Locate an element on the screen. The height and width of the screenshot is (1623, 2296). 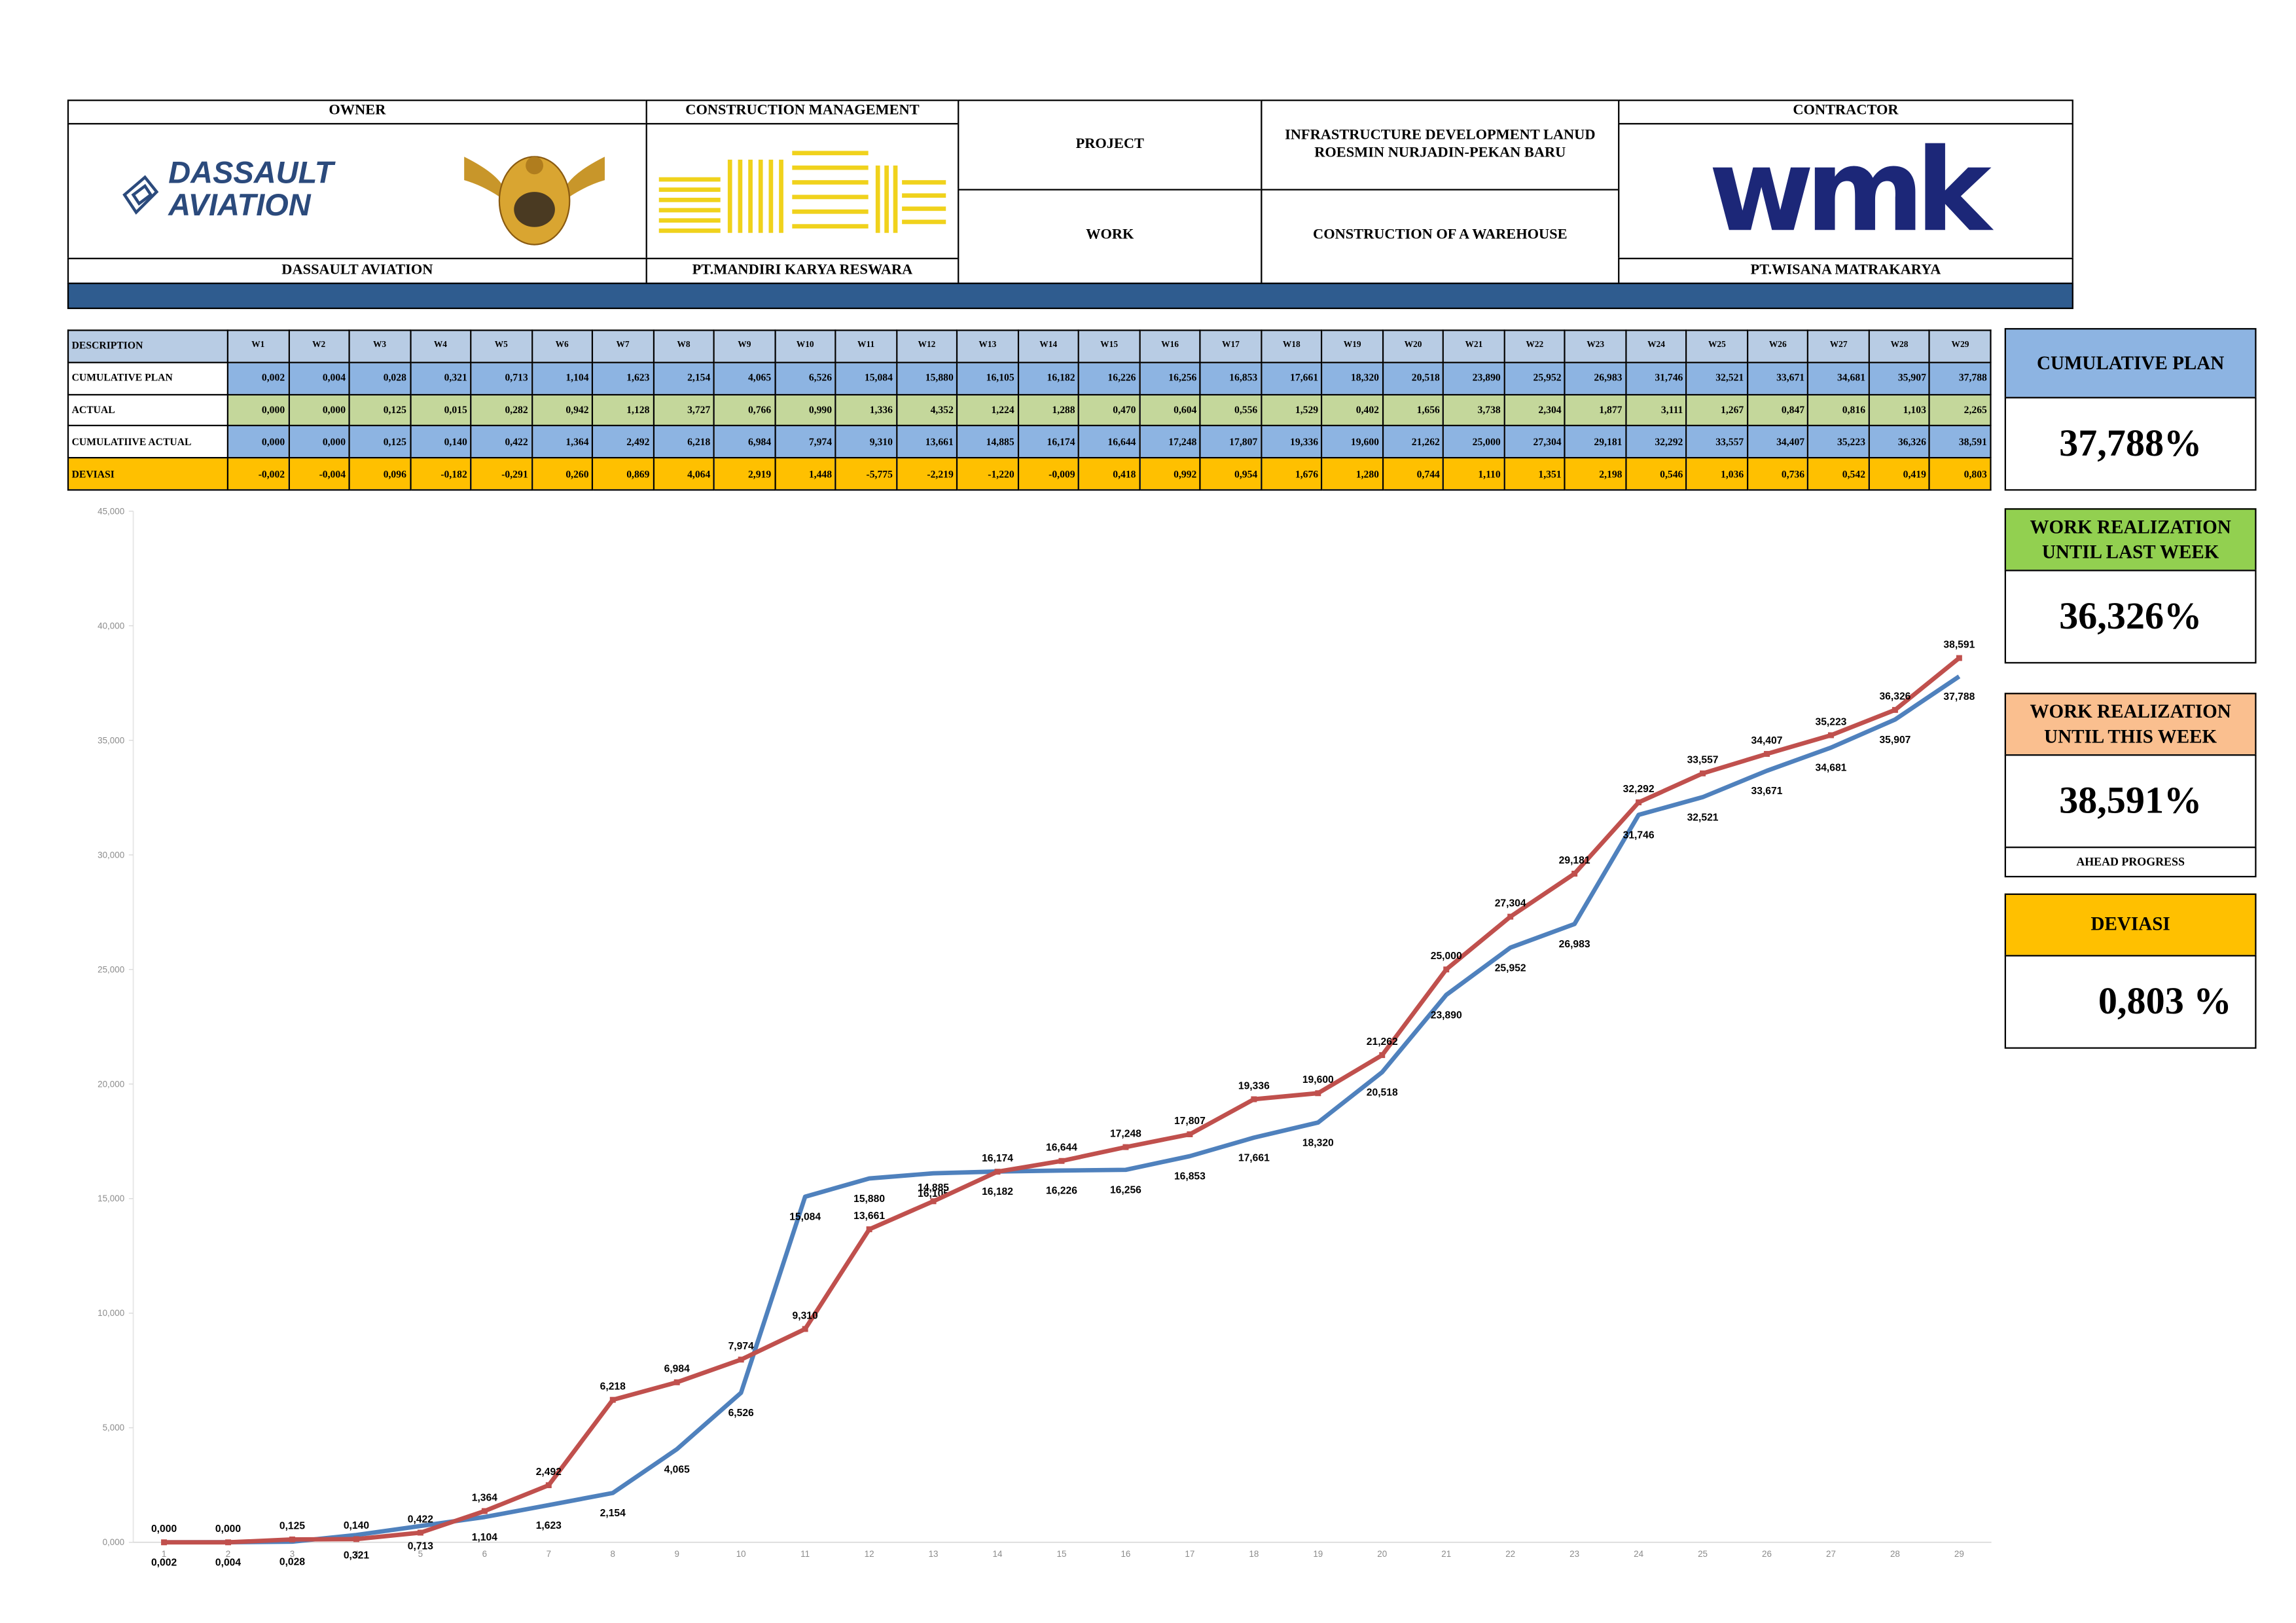
data-label: 4,065 is located at coordinates (677, 1469).